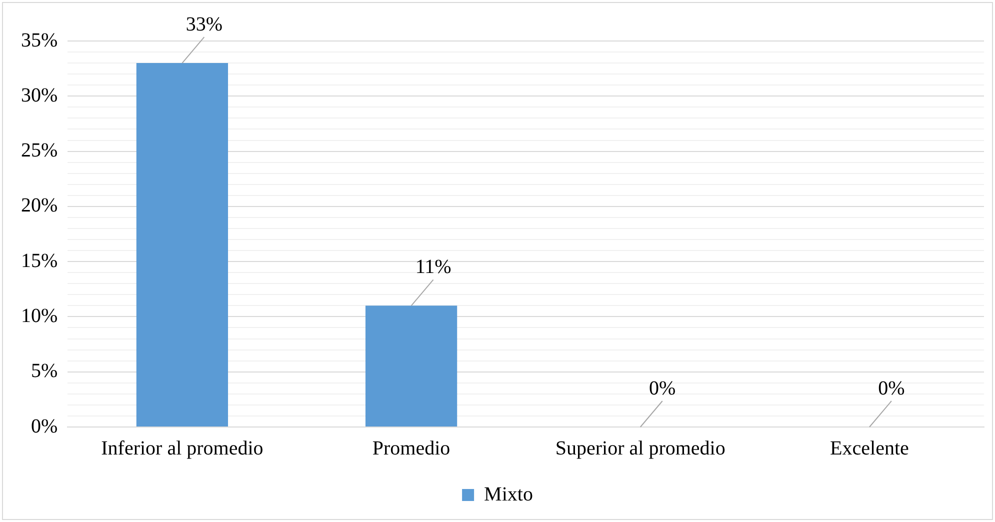 This screenshot has width=995, height=522. Describe the element at coordinates (39, 40) in the screenshot. I see `y-tick-label: 35%` at that location.